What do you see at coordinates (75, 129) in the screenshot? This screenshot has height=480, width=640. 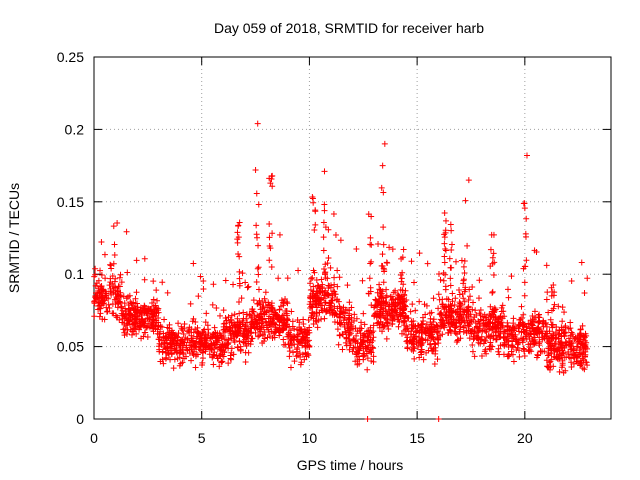 I see `y-tick-label: 0.2` at bounding box center [75, 129].